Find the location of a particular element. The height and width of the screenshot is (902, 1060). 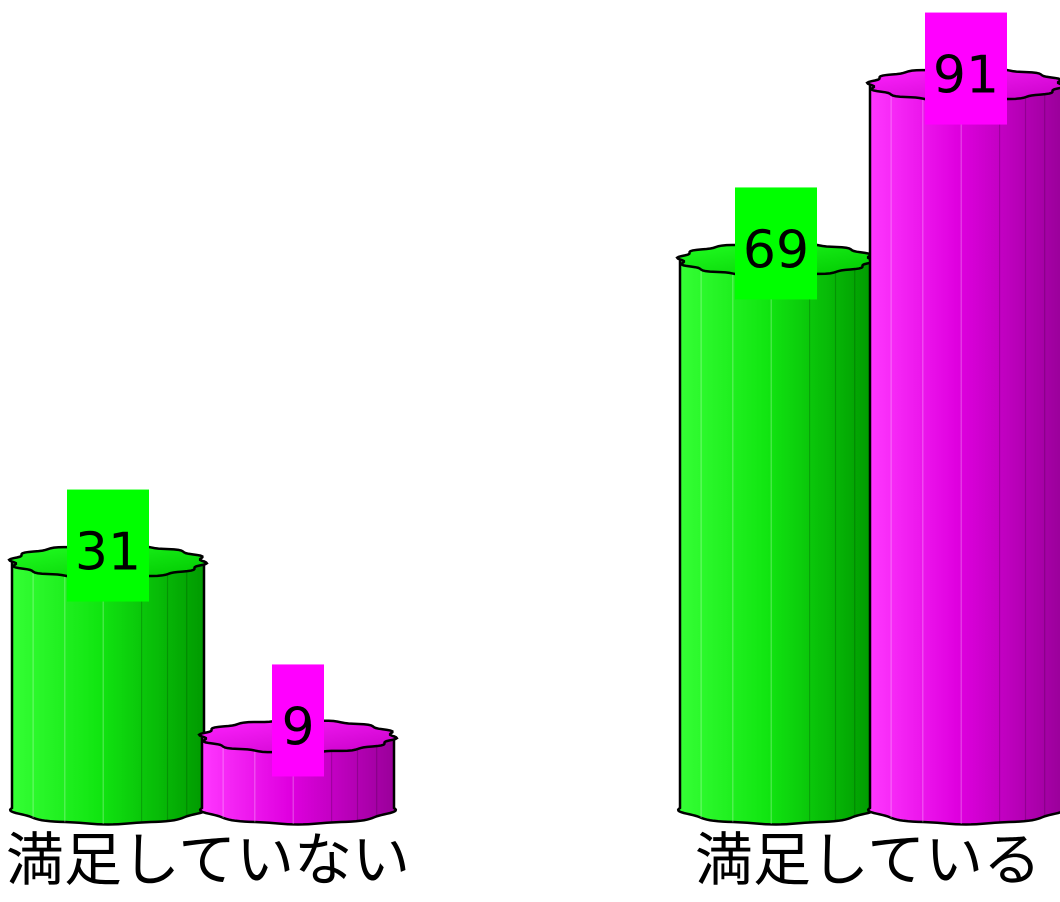

data-label-green-not-satisfied: 31 is located at coordinates (108, 545).